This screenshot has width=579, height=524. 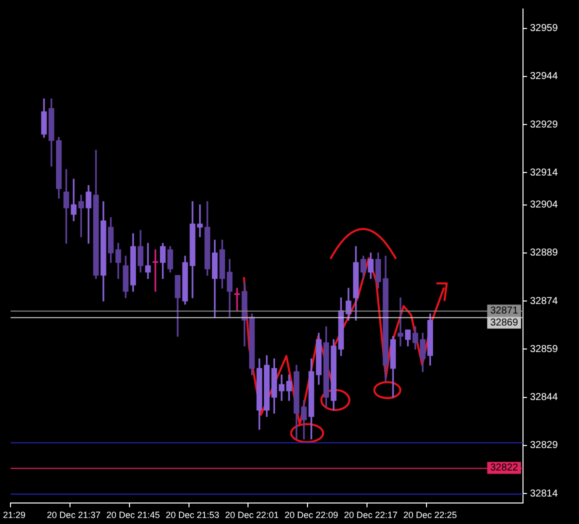 What do you see at coordinates (544, 349) in the screenshot?
I see `y-tick-label: 32859` at bounding box center [544, 349].